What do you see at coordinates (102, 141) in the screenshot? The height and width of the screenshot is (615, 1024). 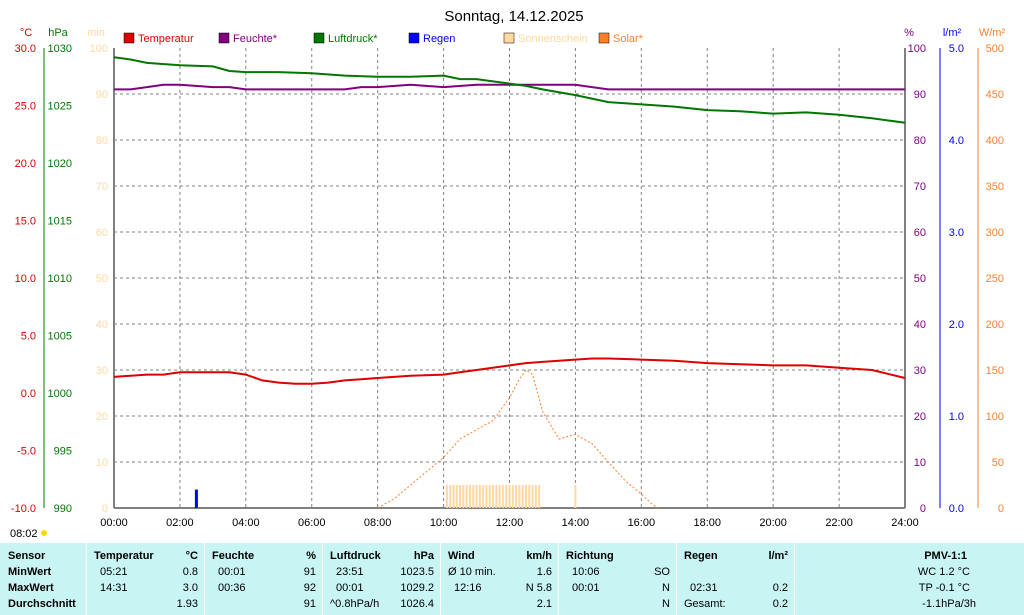 I see `minutes-tick-label: 80` at bounding box center [102, 141].